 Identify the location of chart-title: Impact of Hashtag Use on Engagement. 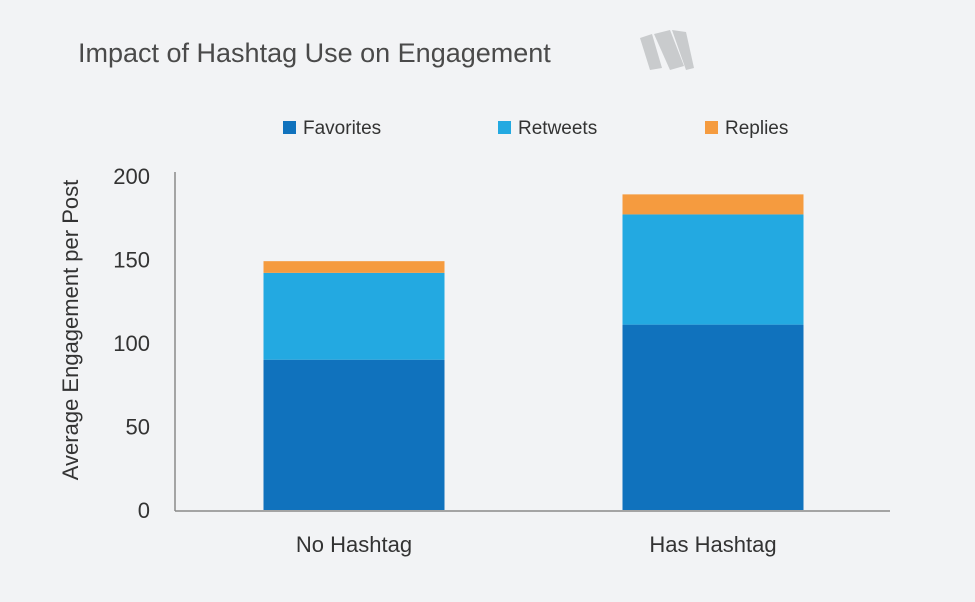
(314, 53).